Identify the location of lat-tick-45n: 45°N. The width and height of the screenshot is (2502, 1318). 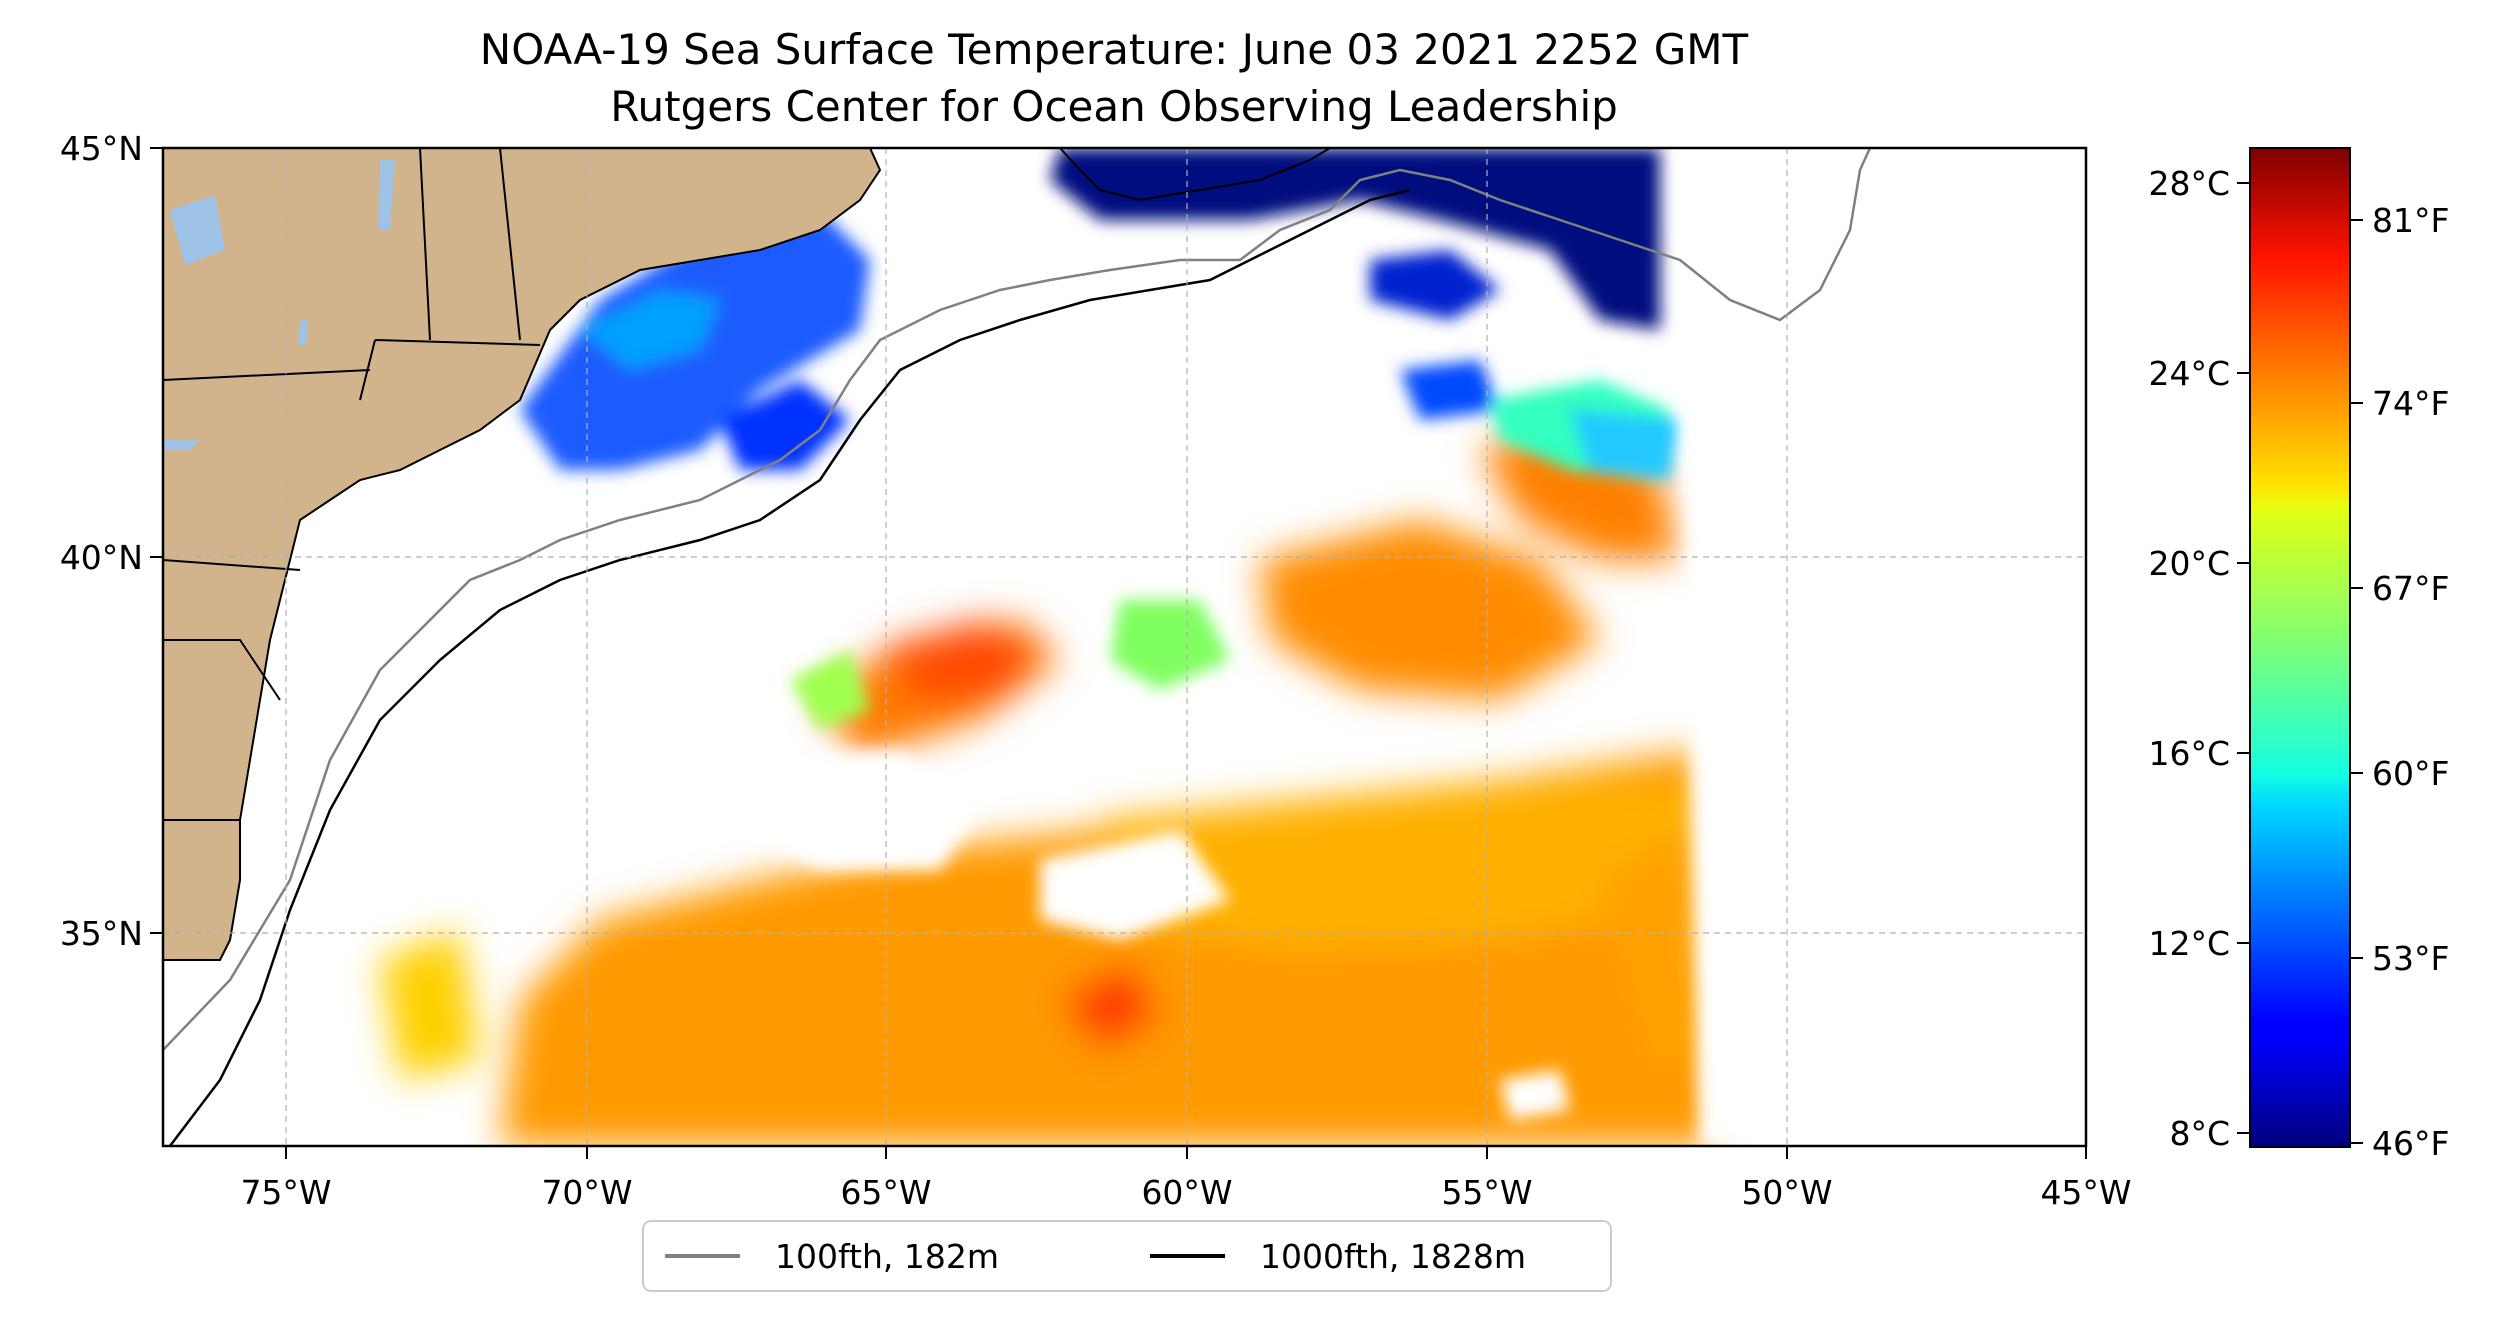
(101, 148).